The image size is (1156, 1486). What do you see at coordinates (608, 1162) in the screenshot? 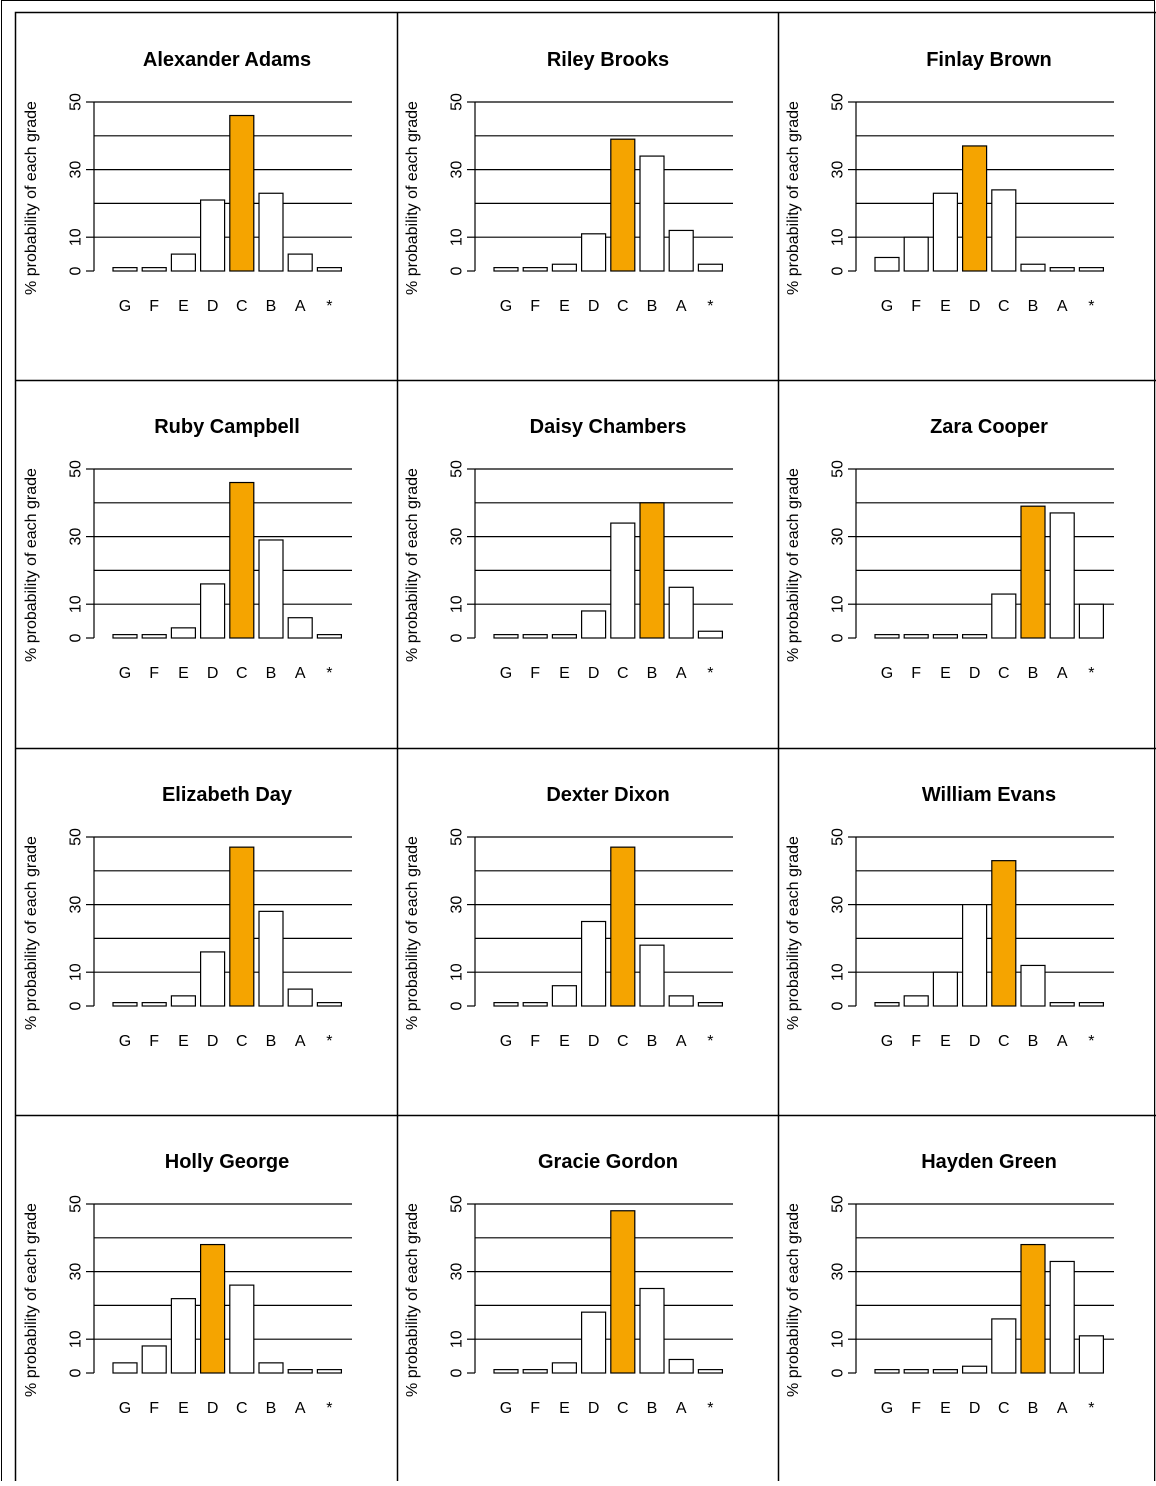
I see `chart-title: Gracie Gordon` at bounding box center [608, 1162].